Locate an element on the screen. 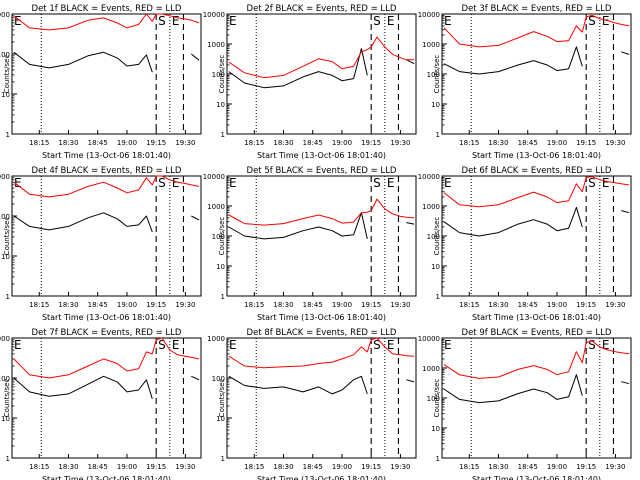 The width and height of the screenshot is (640, 480). panel-3f-xtick-label: 18:45 is located at coordinates (528, 143).